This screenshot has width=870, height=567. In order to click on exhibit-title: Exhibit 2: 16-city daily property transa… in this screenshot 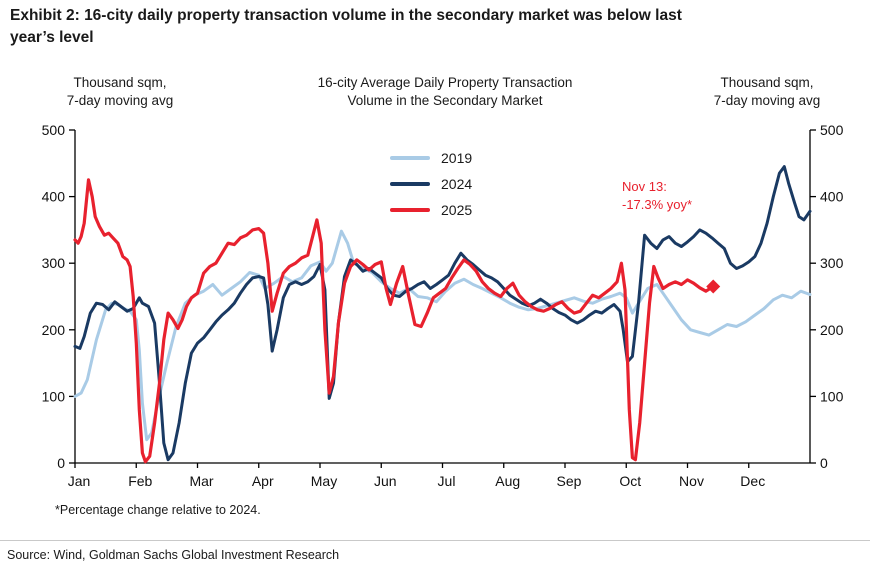, I will do `click(346, 27)`.